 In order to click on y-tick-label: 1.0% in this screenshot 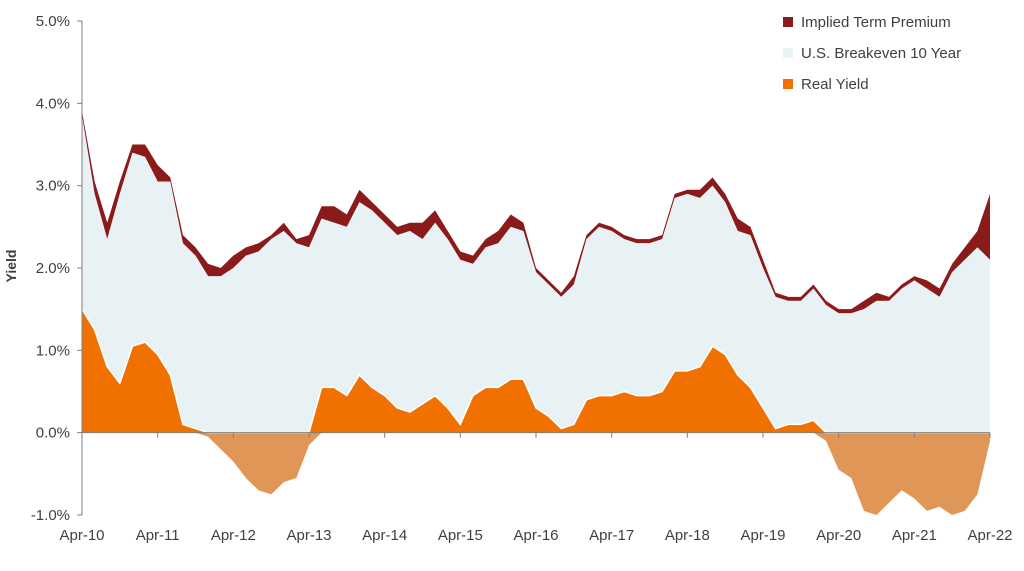, I will do `click(53, 350)`.